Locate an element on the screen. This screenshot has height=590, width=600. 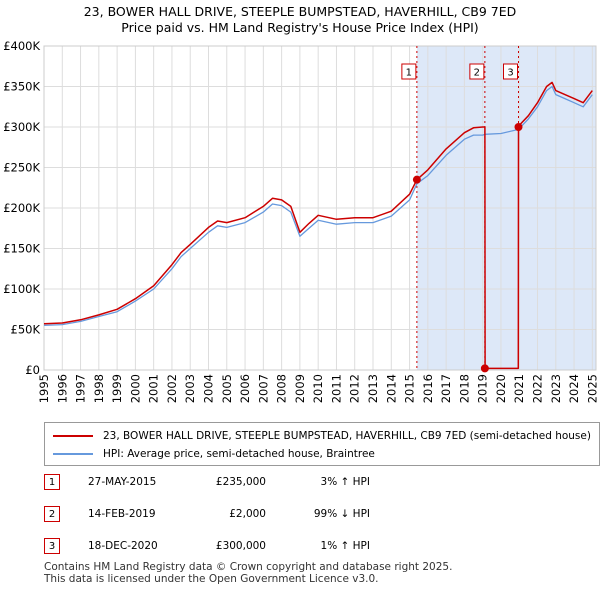
x-tick-label: 2001 is located at coordinates (154, 388).